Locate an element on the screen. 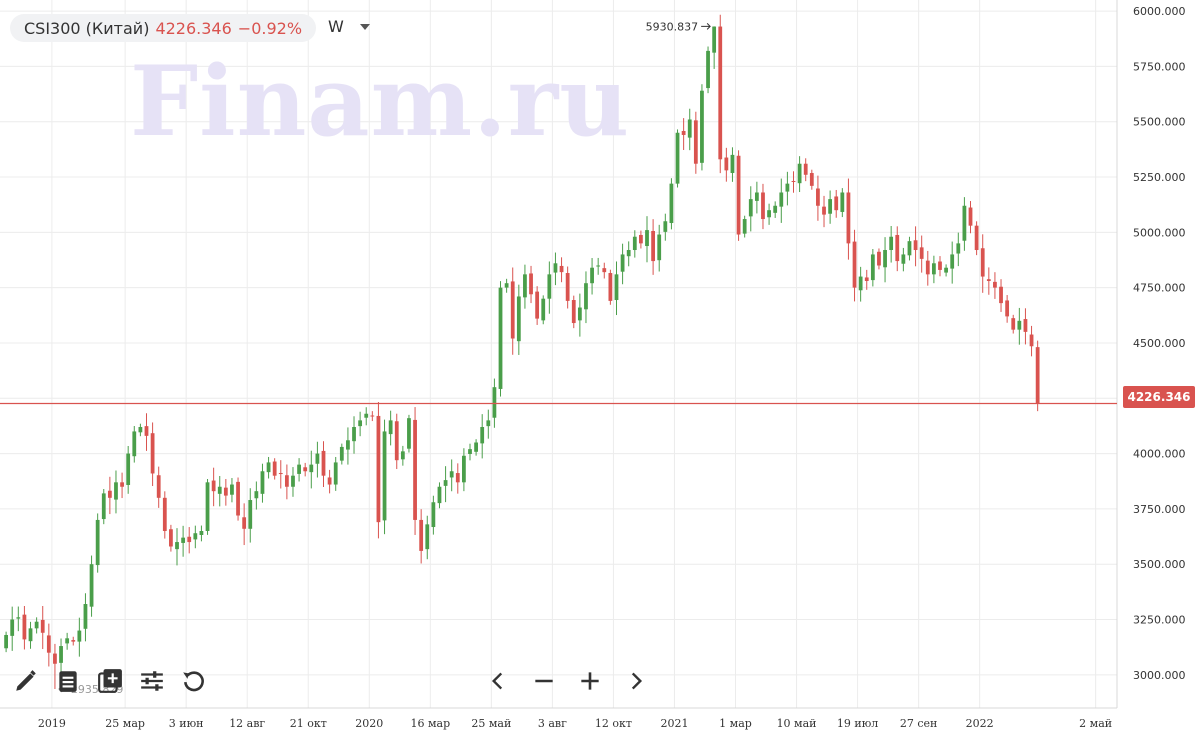 This screenshot has width=1200, height=747. symbol-header: CSI300 (Китай) 4226.346 −0.92% is located at coordinates (163, 28).